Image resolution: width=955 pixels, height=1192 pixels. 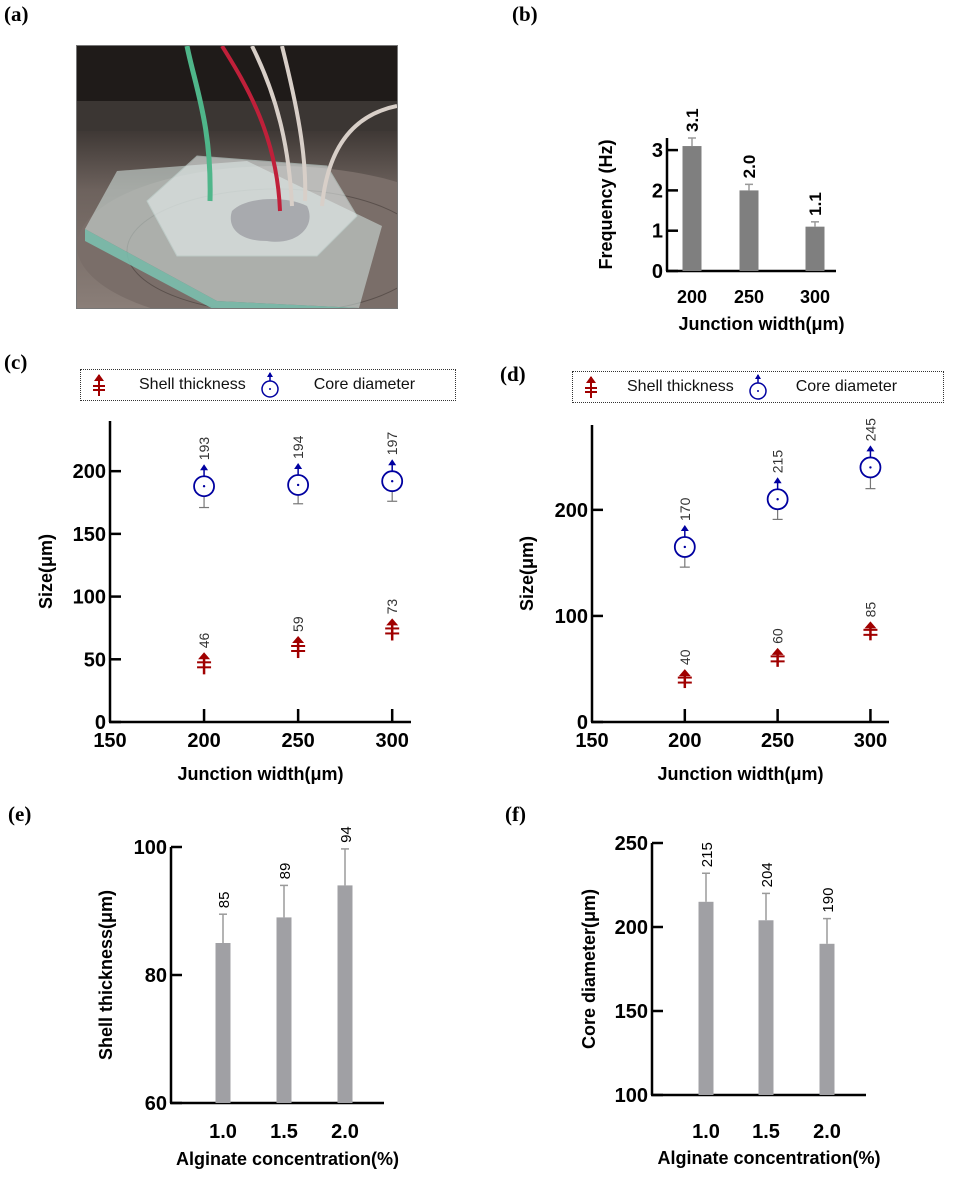 I want to click on data-label: 197, so click(x=392, y=444).